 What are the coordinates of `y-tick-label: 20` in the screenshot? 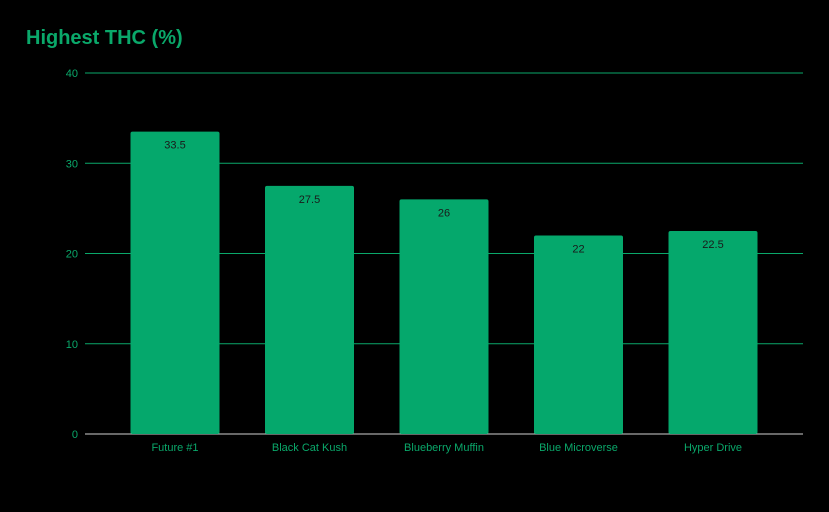 It's located at (72, 255).